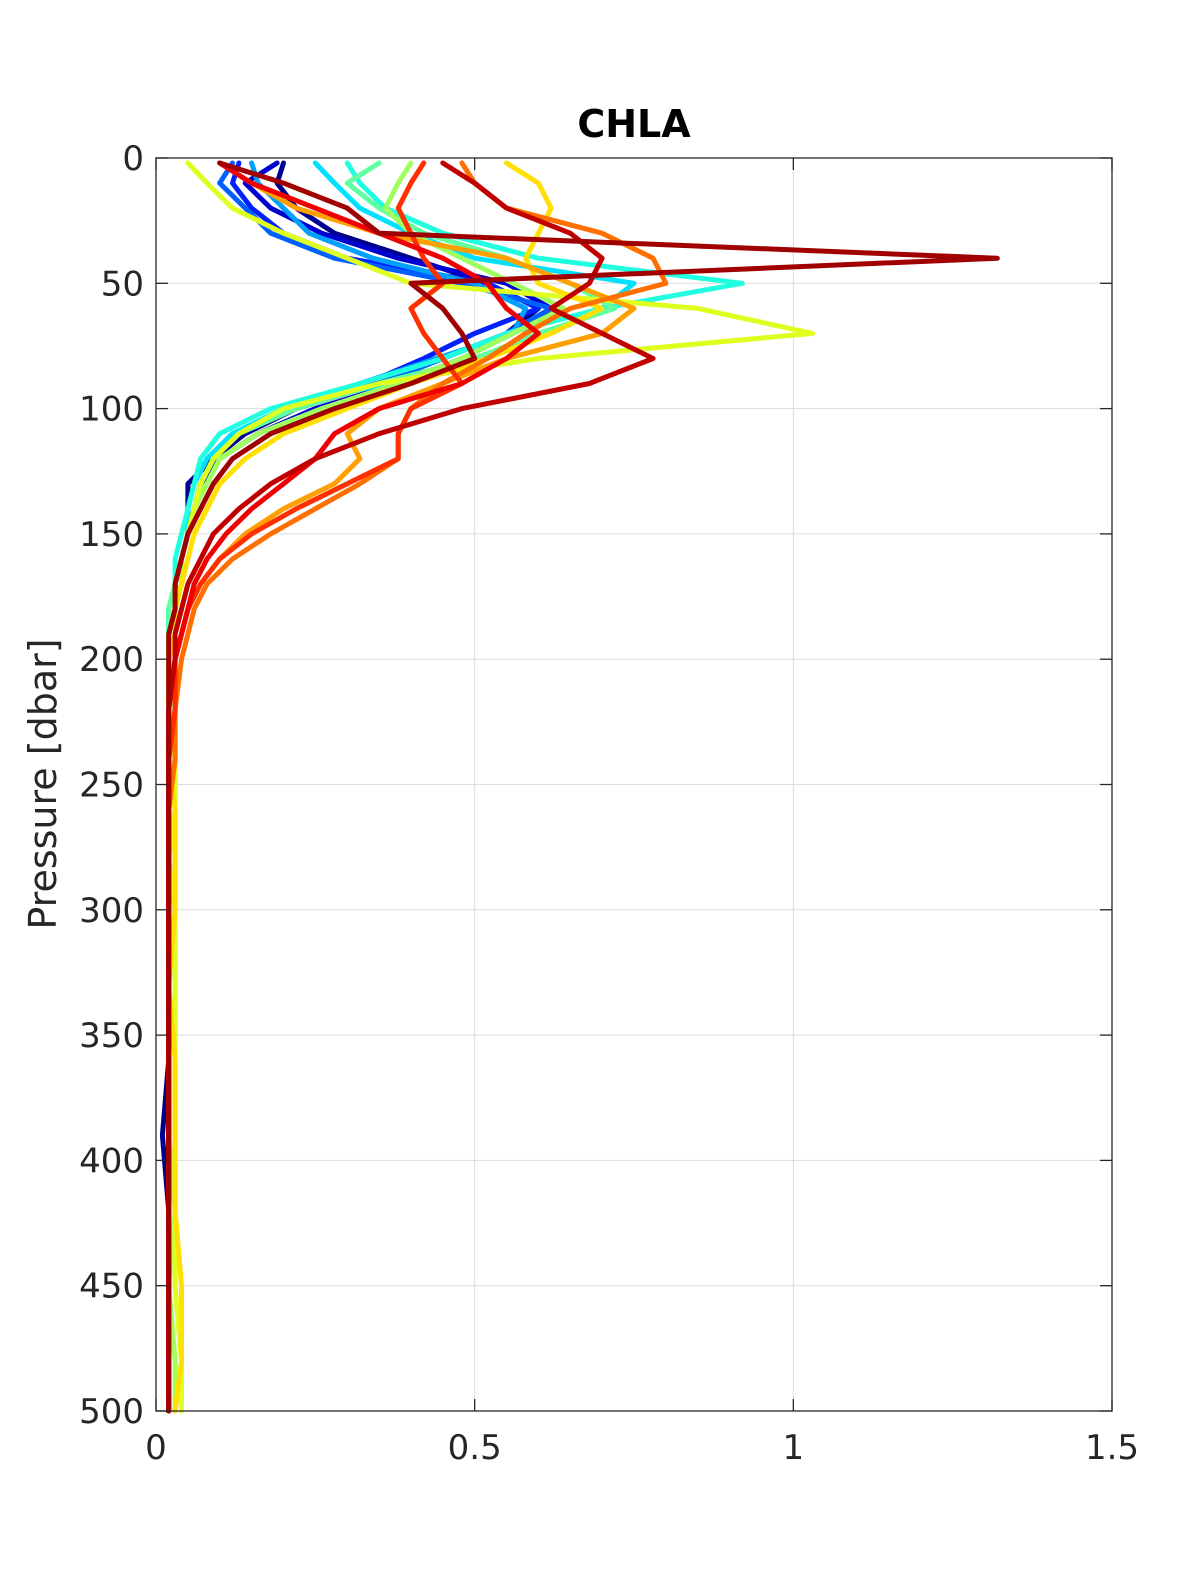 The height and width of the screenshot is (1580, 1200). I want to click on y-tick-label: 0, so click(133, 159).